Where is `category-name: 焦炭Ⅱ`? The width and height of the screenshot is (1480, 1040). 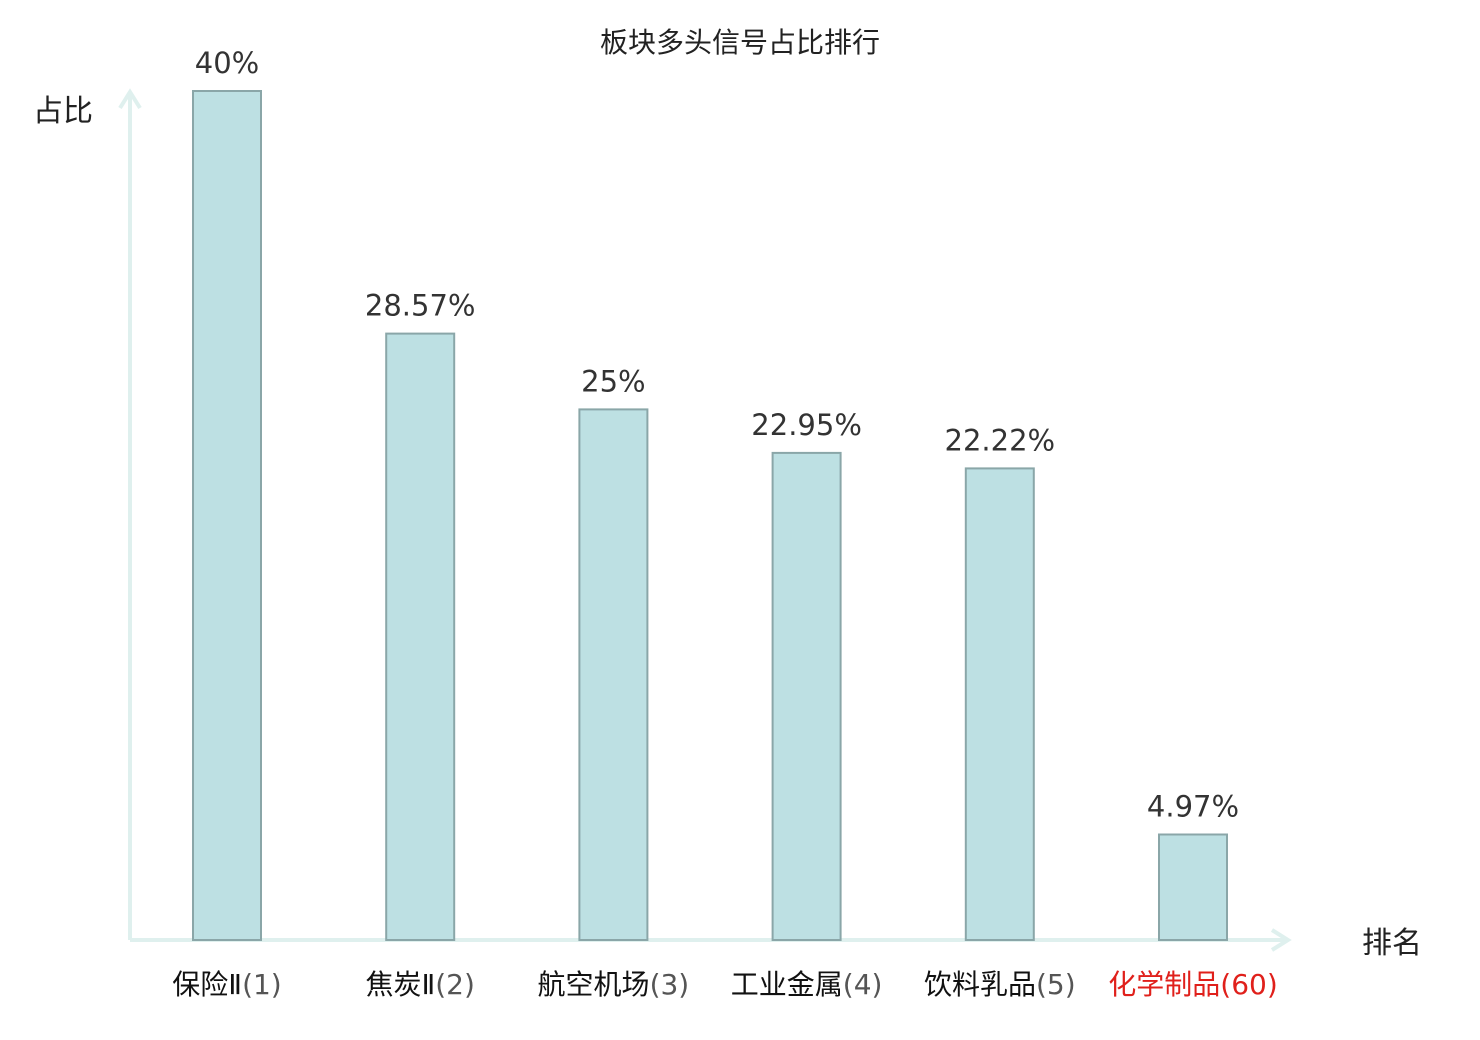
category-name: 焦炭Ⅱ is located at coordinates (400, 984).